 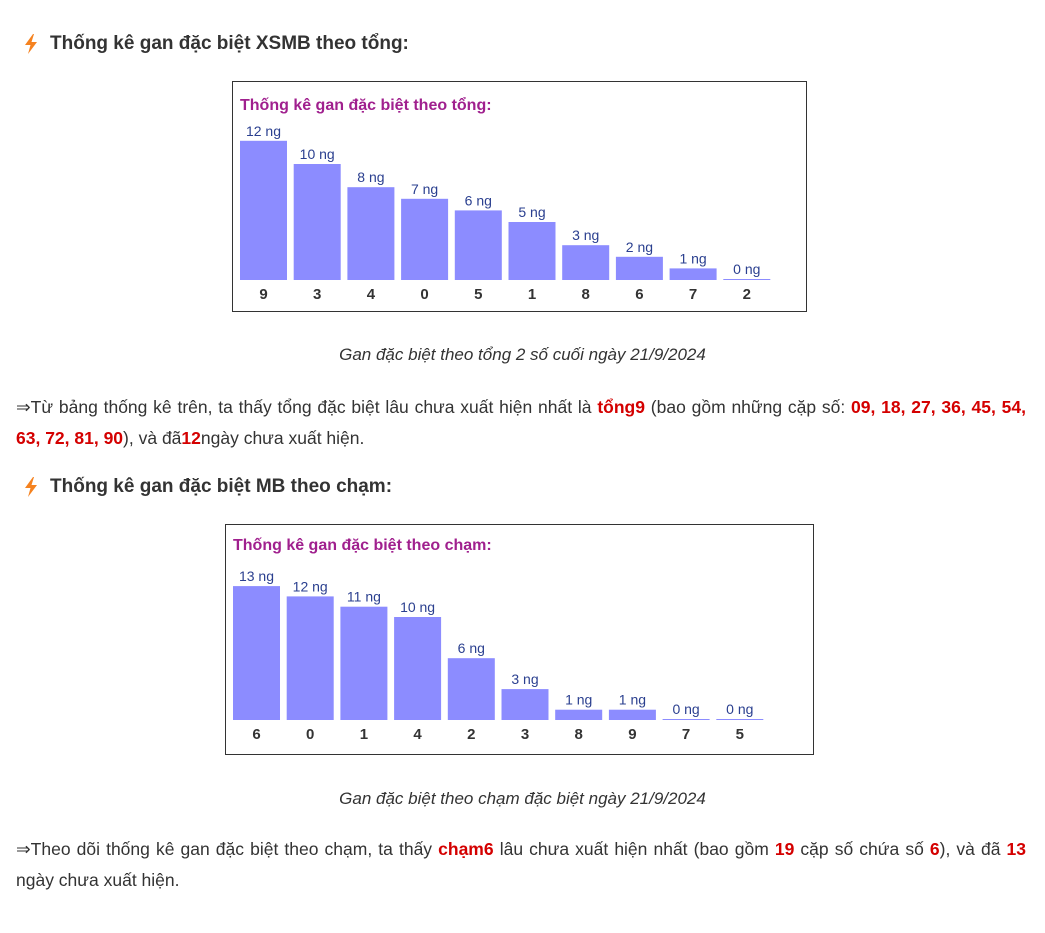 I want to click on section-heading-tong: Thống kê gan đặc biệt XSMB theo tổng:, so click(x=215, y=44).